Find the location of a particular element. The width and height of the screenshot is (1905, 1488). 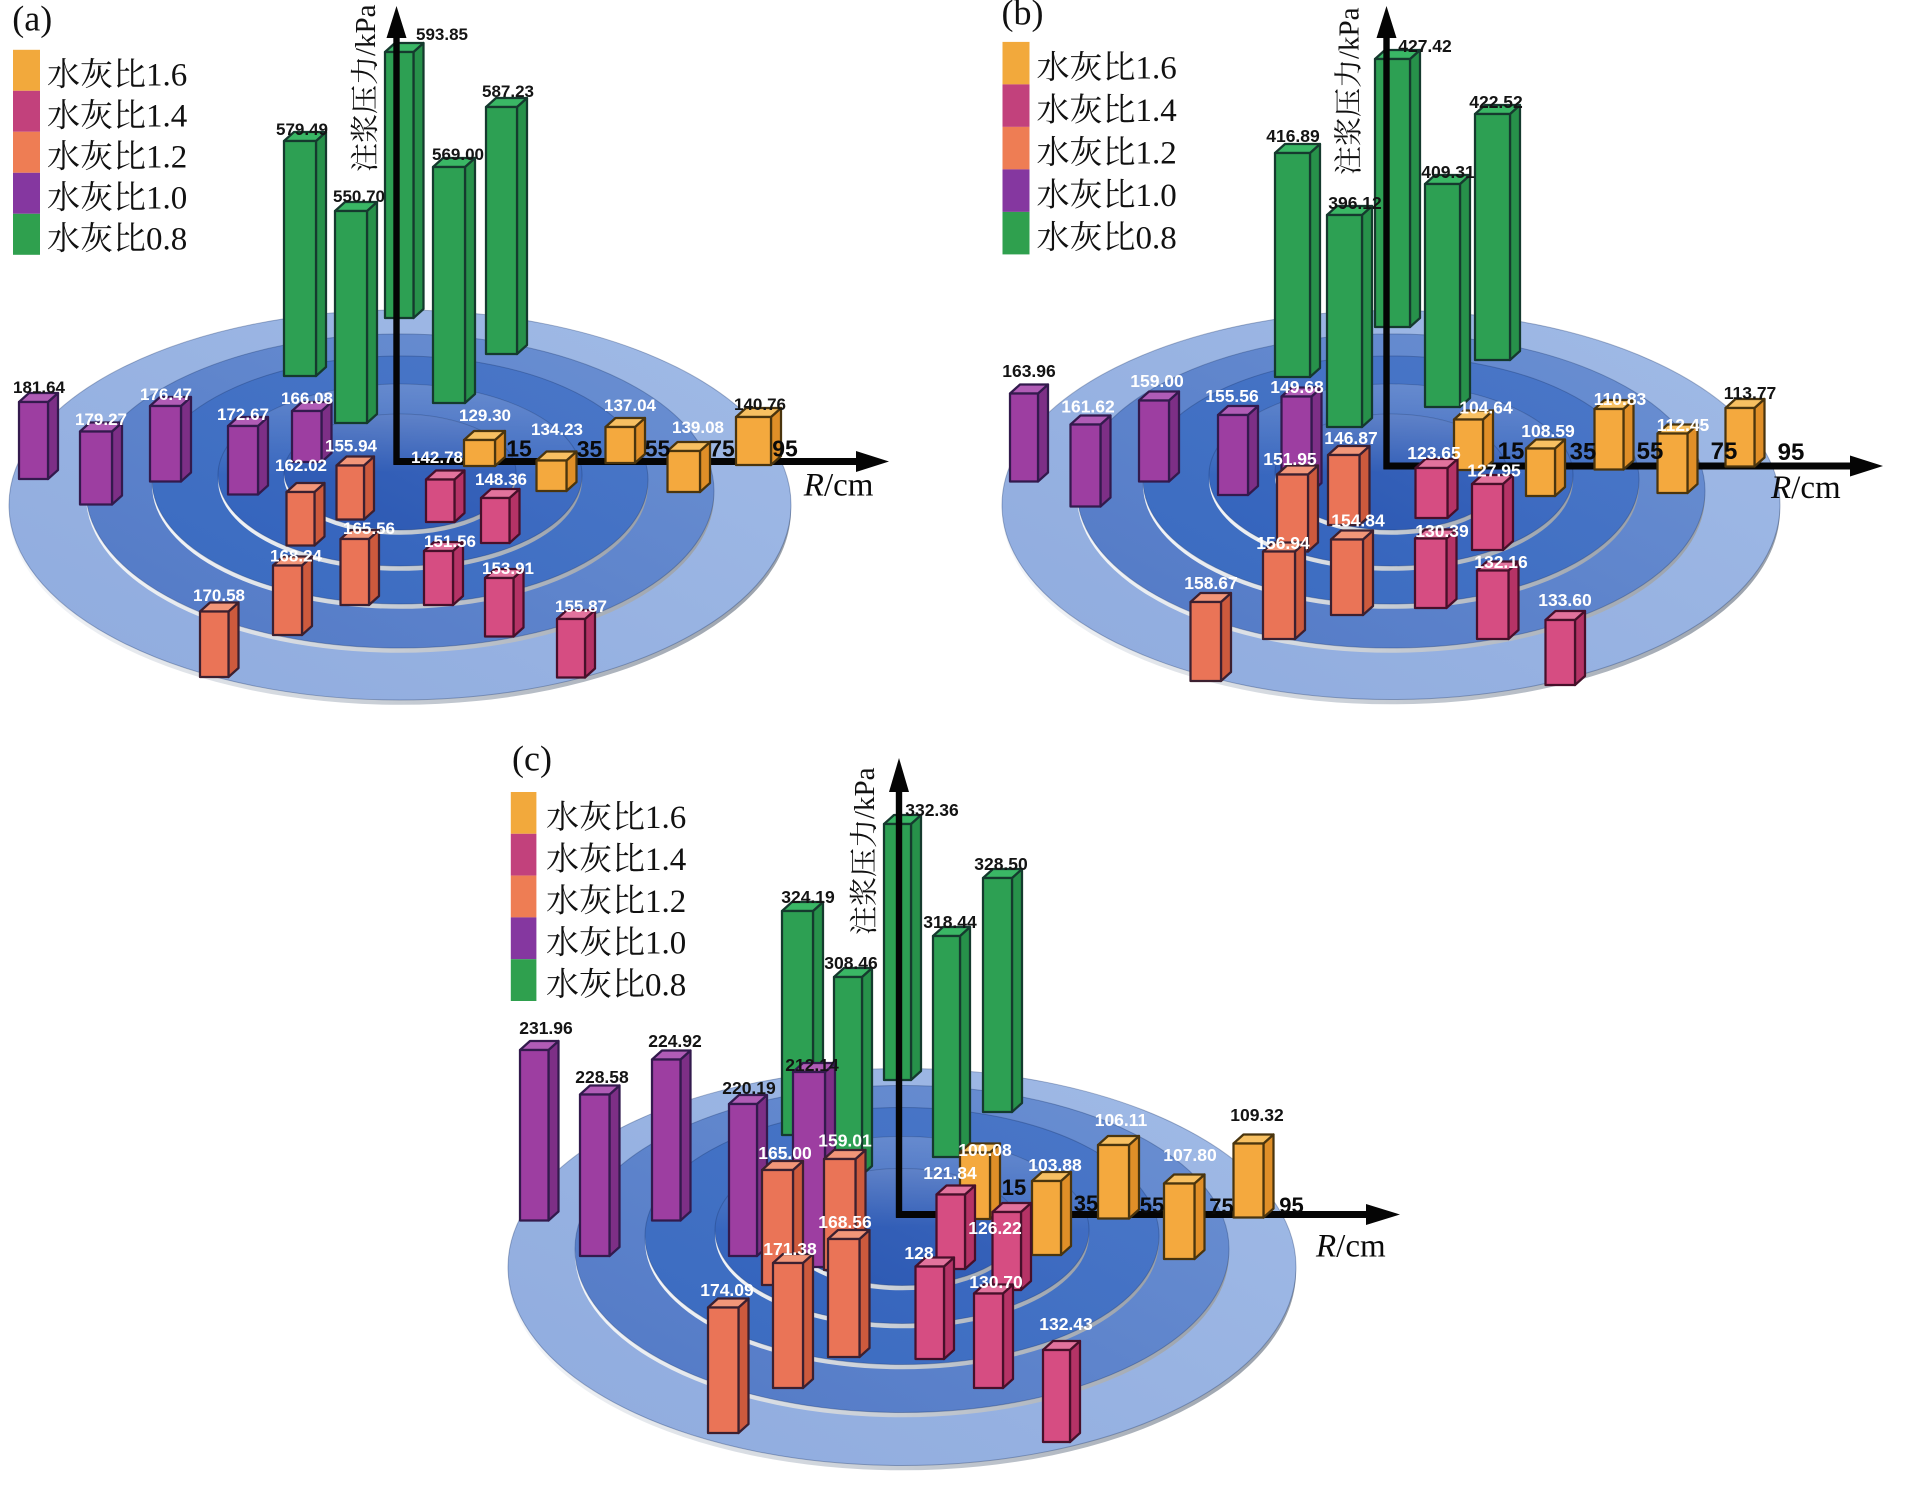

svg-text: 170.58 is located at coordinates (219, 595).